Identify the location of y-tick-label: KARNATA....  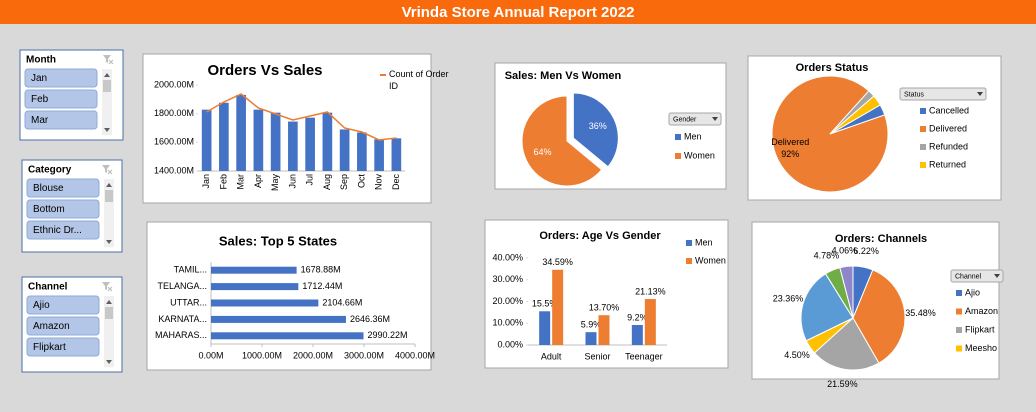
(182, 319).